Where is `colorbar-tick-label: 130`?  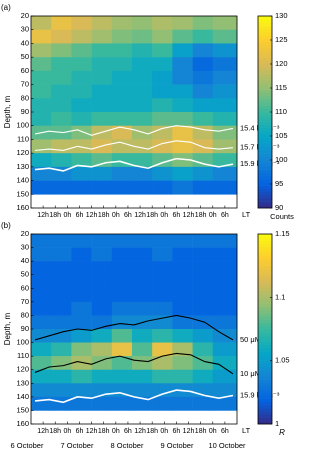
colorbar-tick-label: 130 is located at coordinates (281, 15).